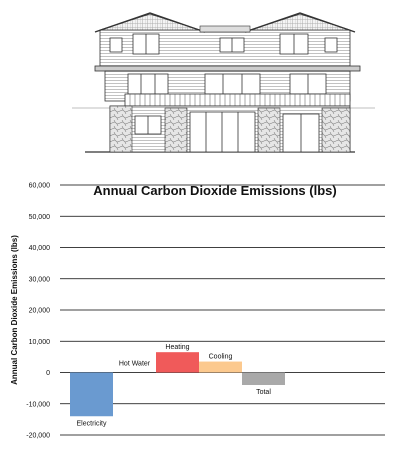 The height and width of the screenshot is (451, 400). Describe the element at coordinates (91, 394) in the screenshot. I see `bar-electricity` at that location.